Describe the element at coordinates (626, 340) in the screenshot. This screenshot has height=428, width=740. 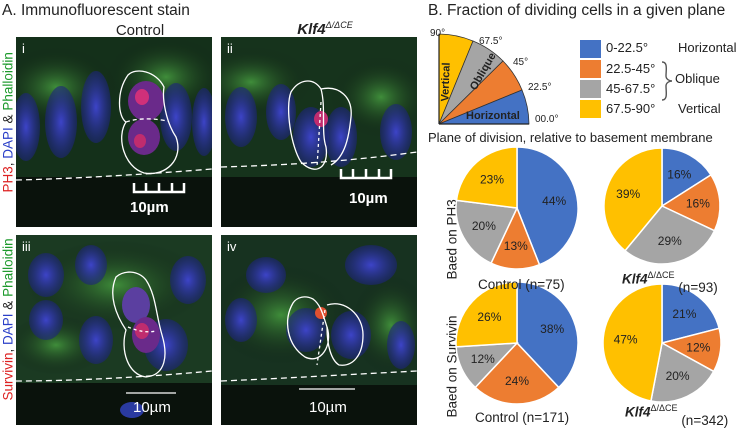
I see `pie-label-klf4-survivin-3: 47%` at that location.